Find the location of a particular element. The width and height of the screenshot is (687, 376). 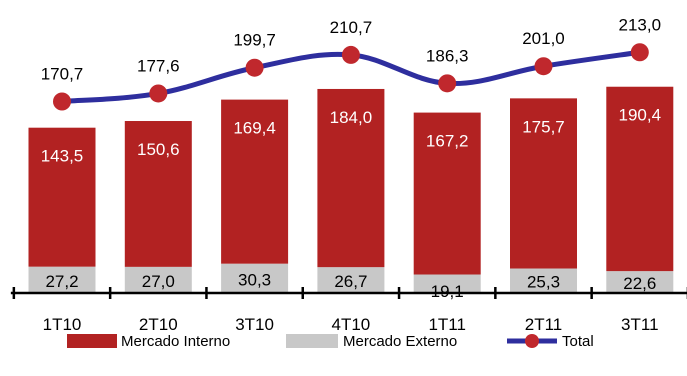

label-mercado-externo: 22,6 is located at coordinates (639, 283).